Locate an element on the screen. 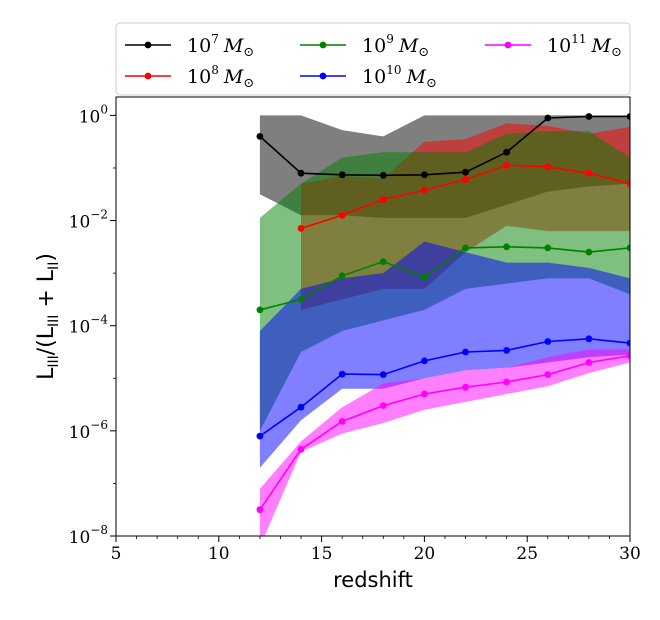 The height and width of the screenshot is (620, 660). y-tick-label: 10⁻⁴ is located at coordinates (89, 325).